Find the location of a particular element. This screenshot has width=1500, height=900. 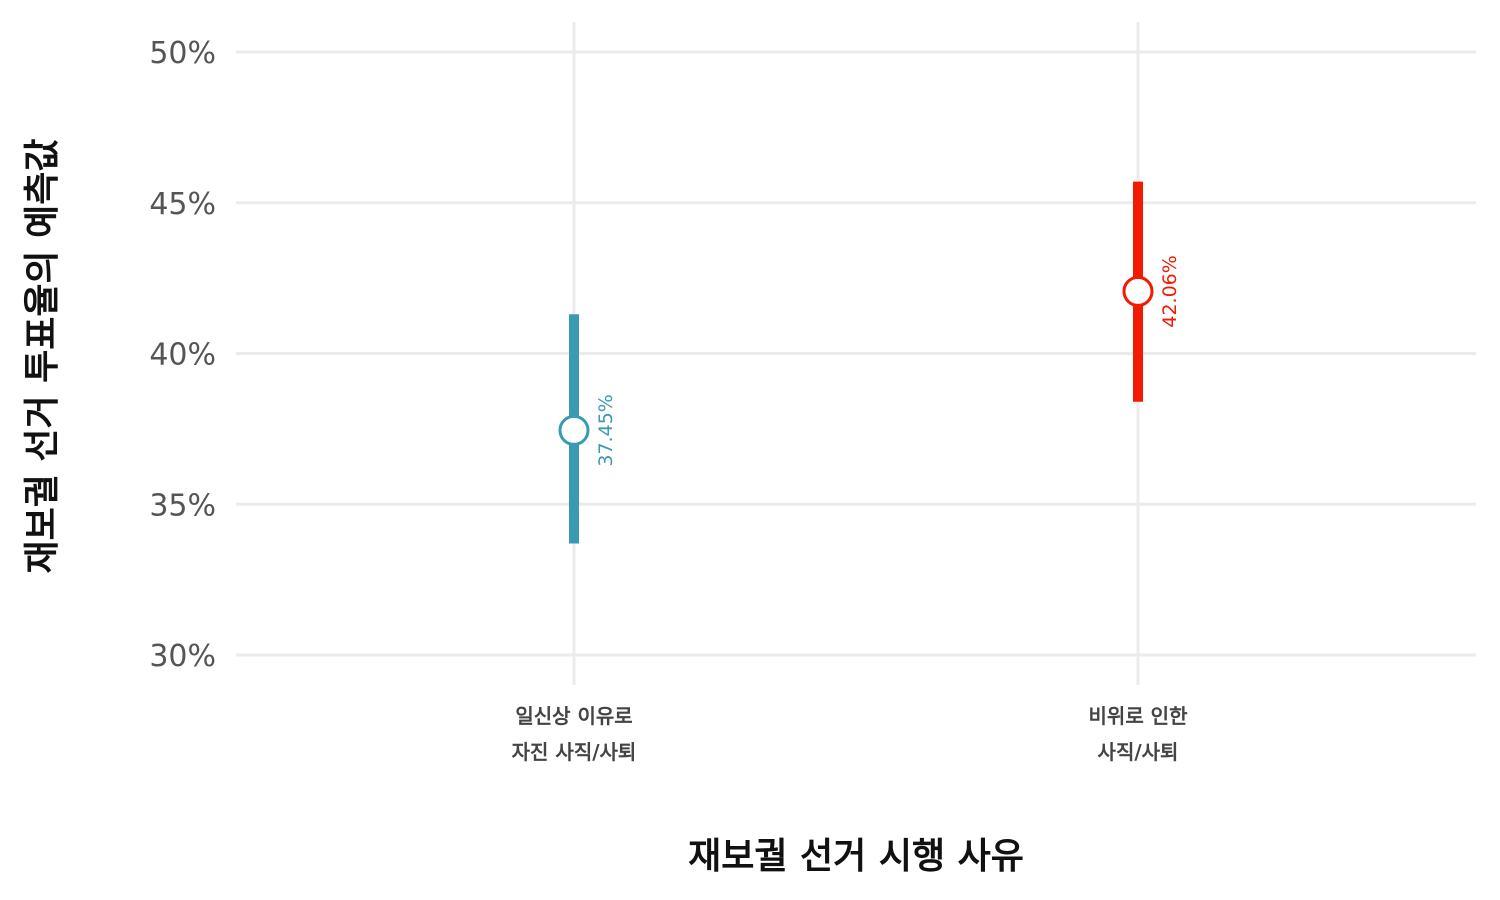

x-tick-label: 비위로 인한 is located at coordinates (1139, 716).